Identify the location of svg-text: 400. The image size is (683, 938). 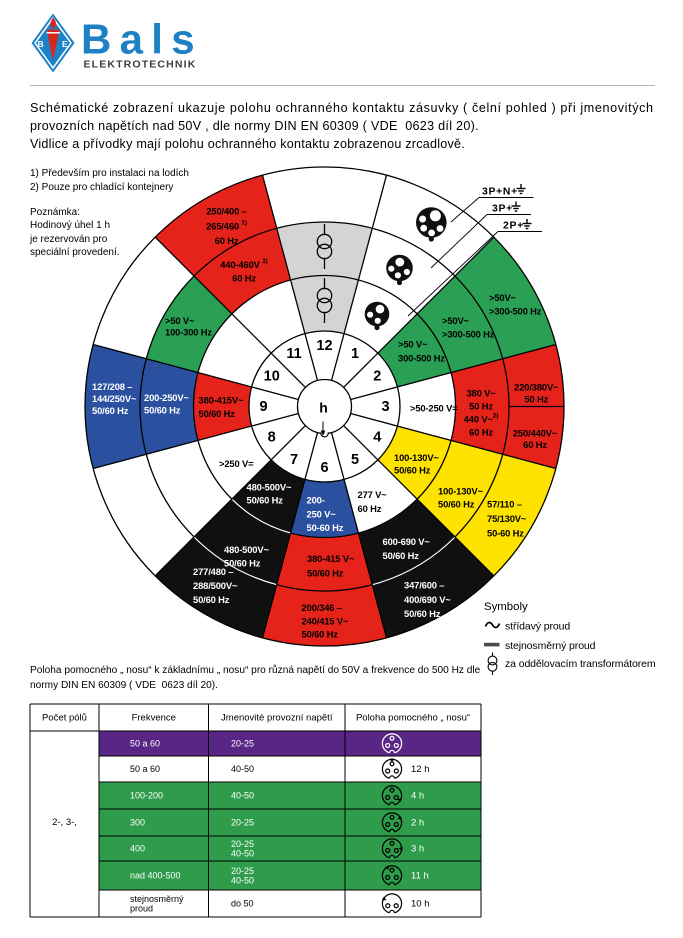
(137, 849).